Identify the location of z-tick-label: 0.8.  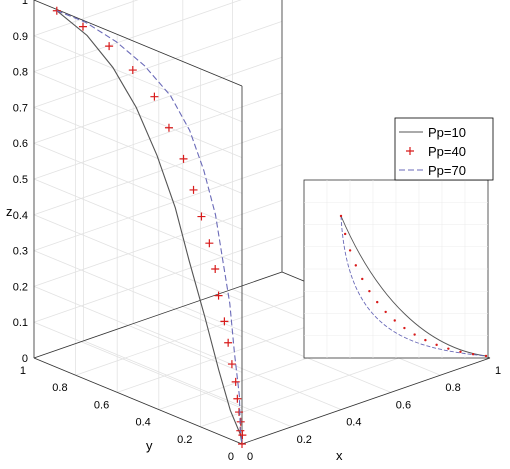
(20, 73).